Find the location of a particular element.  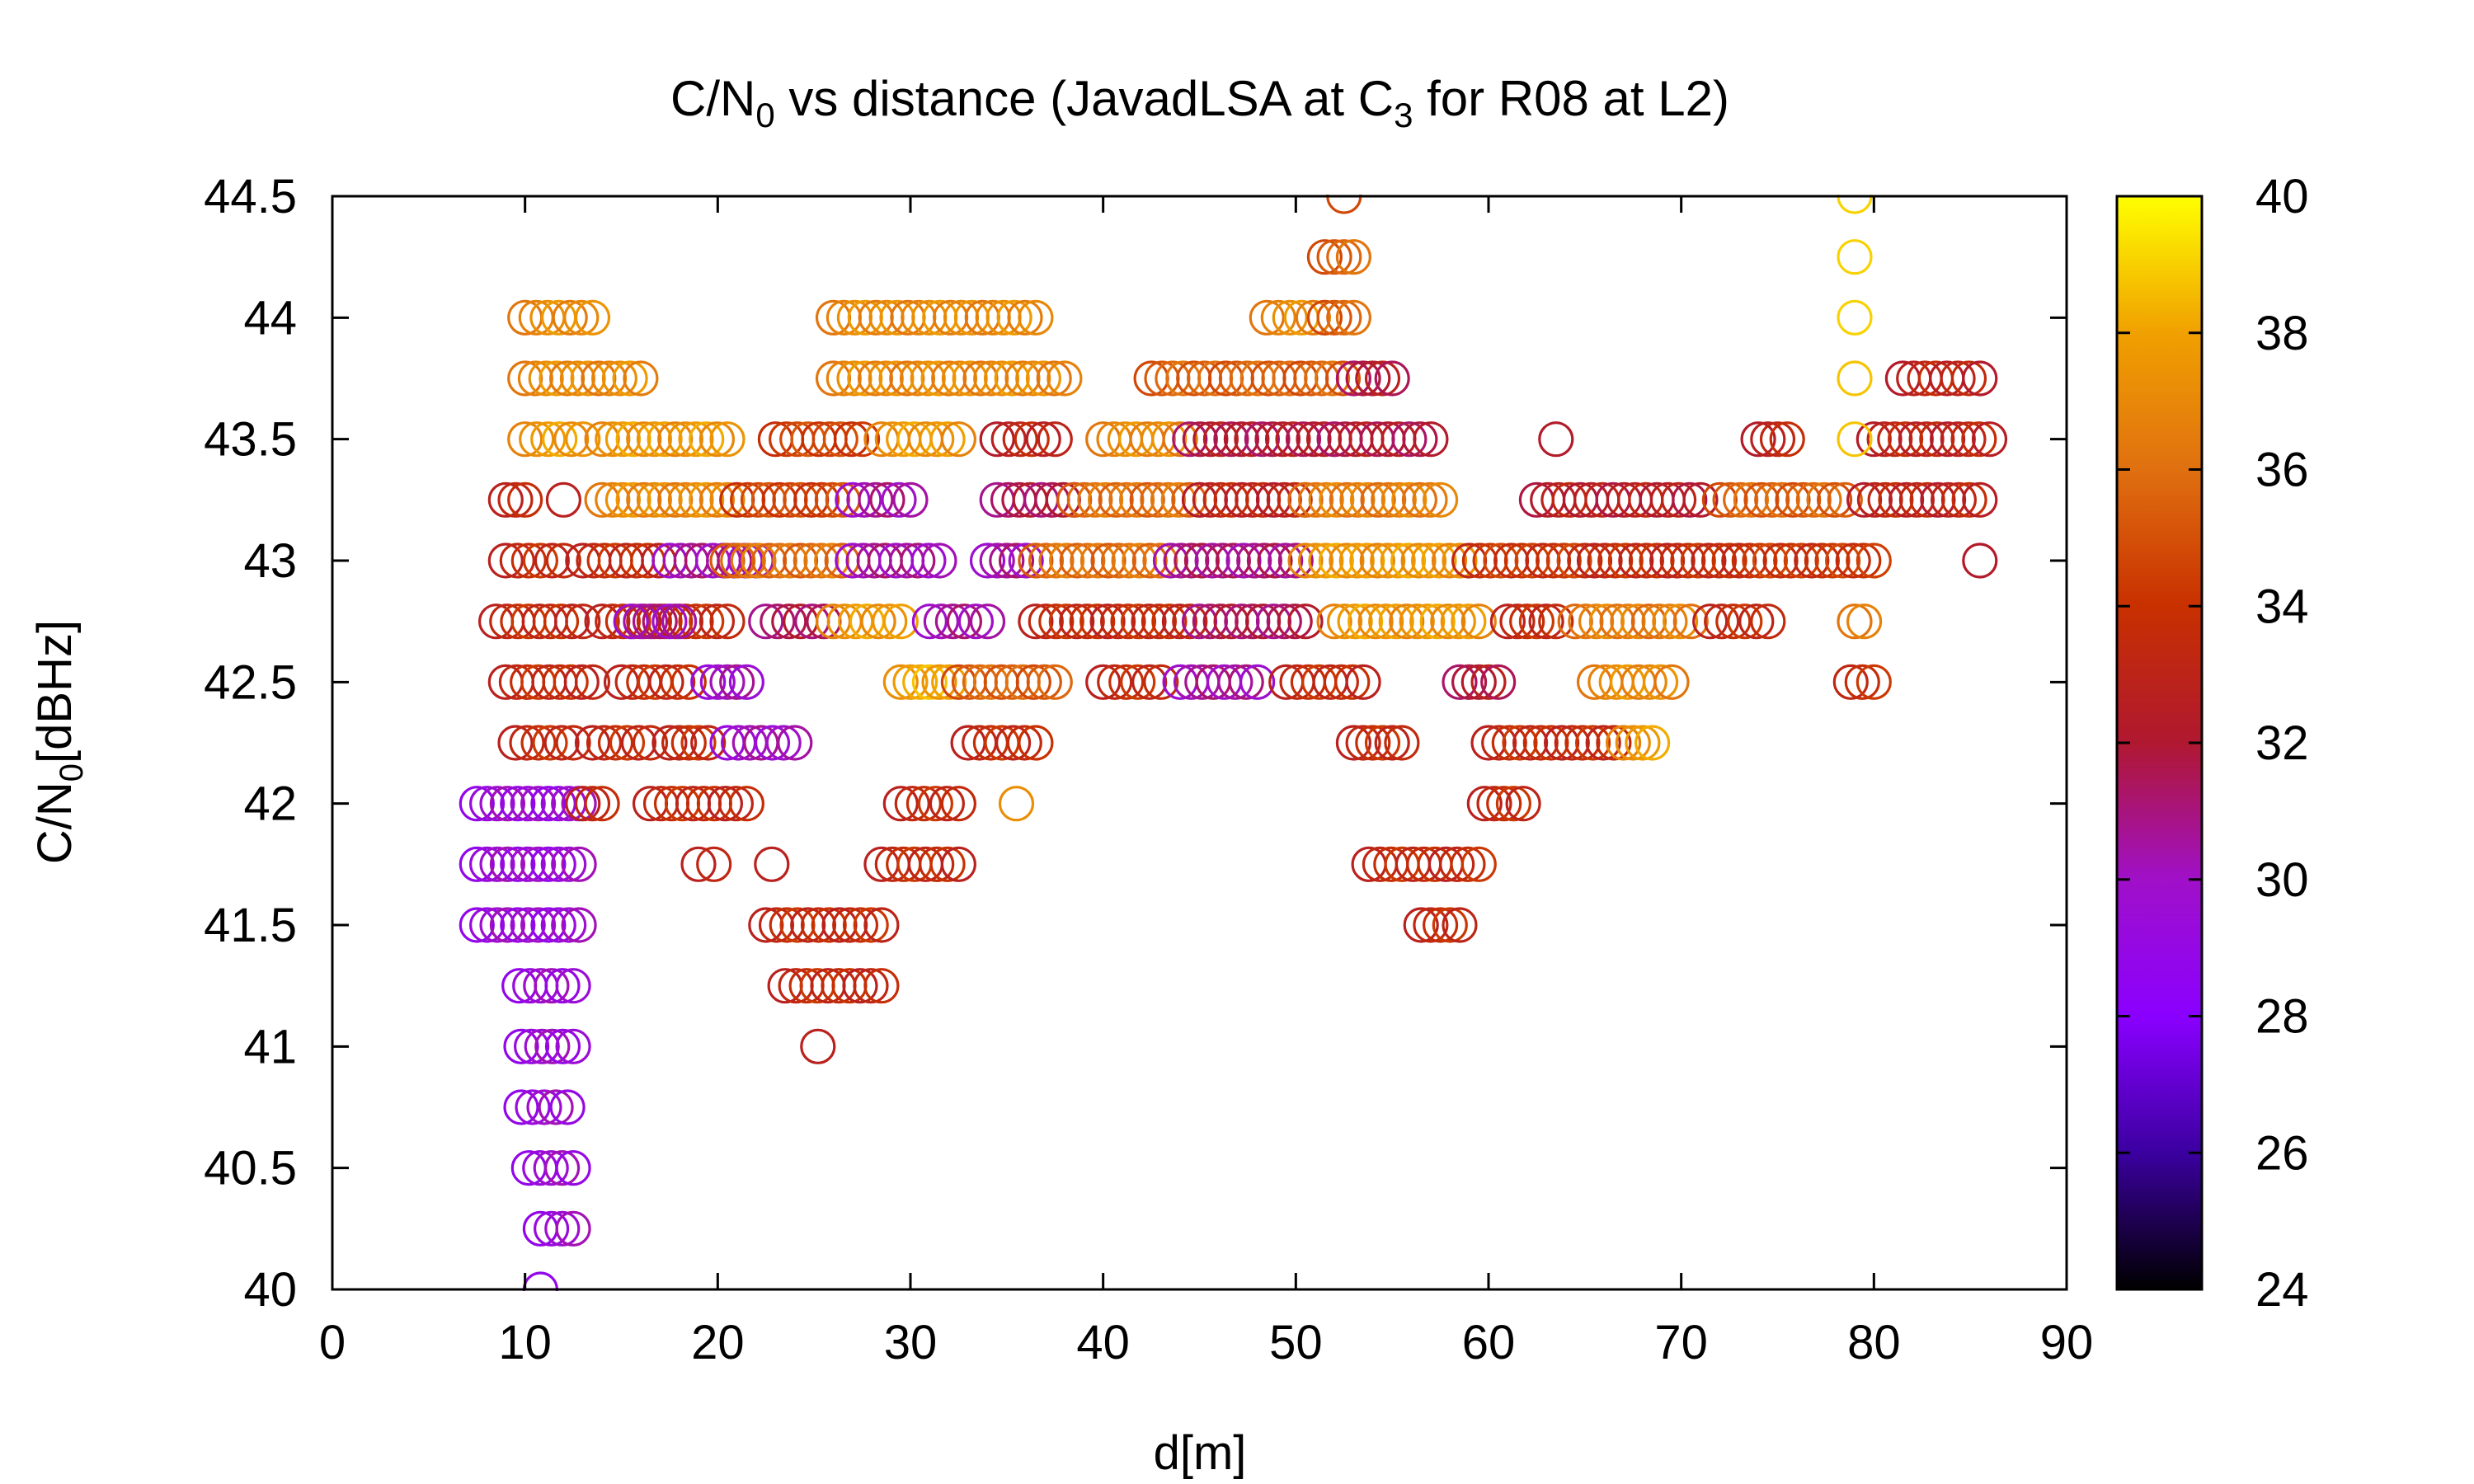

y-tick-label: 42.5 is located at coordinates (250, 682).